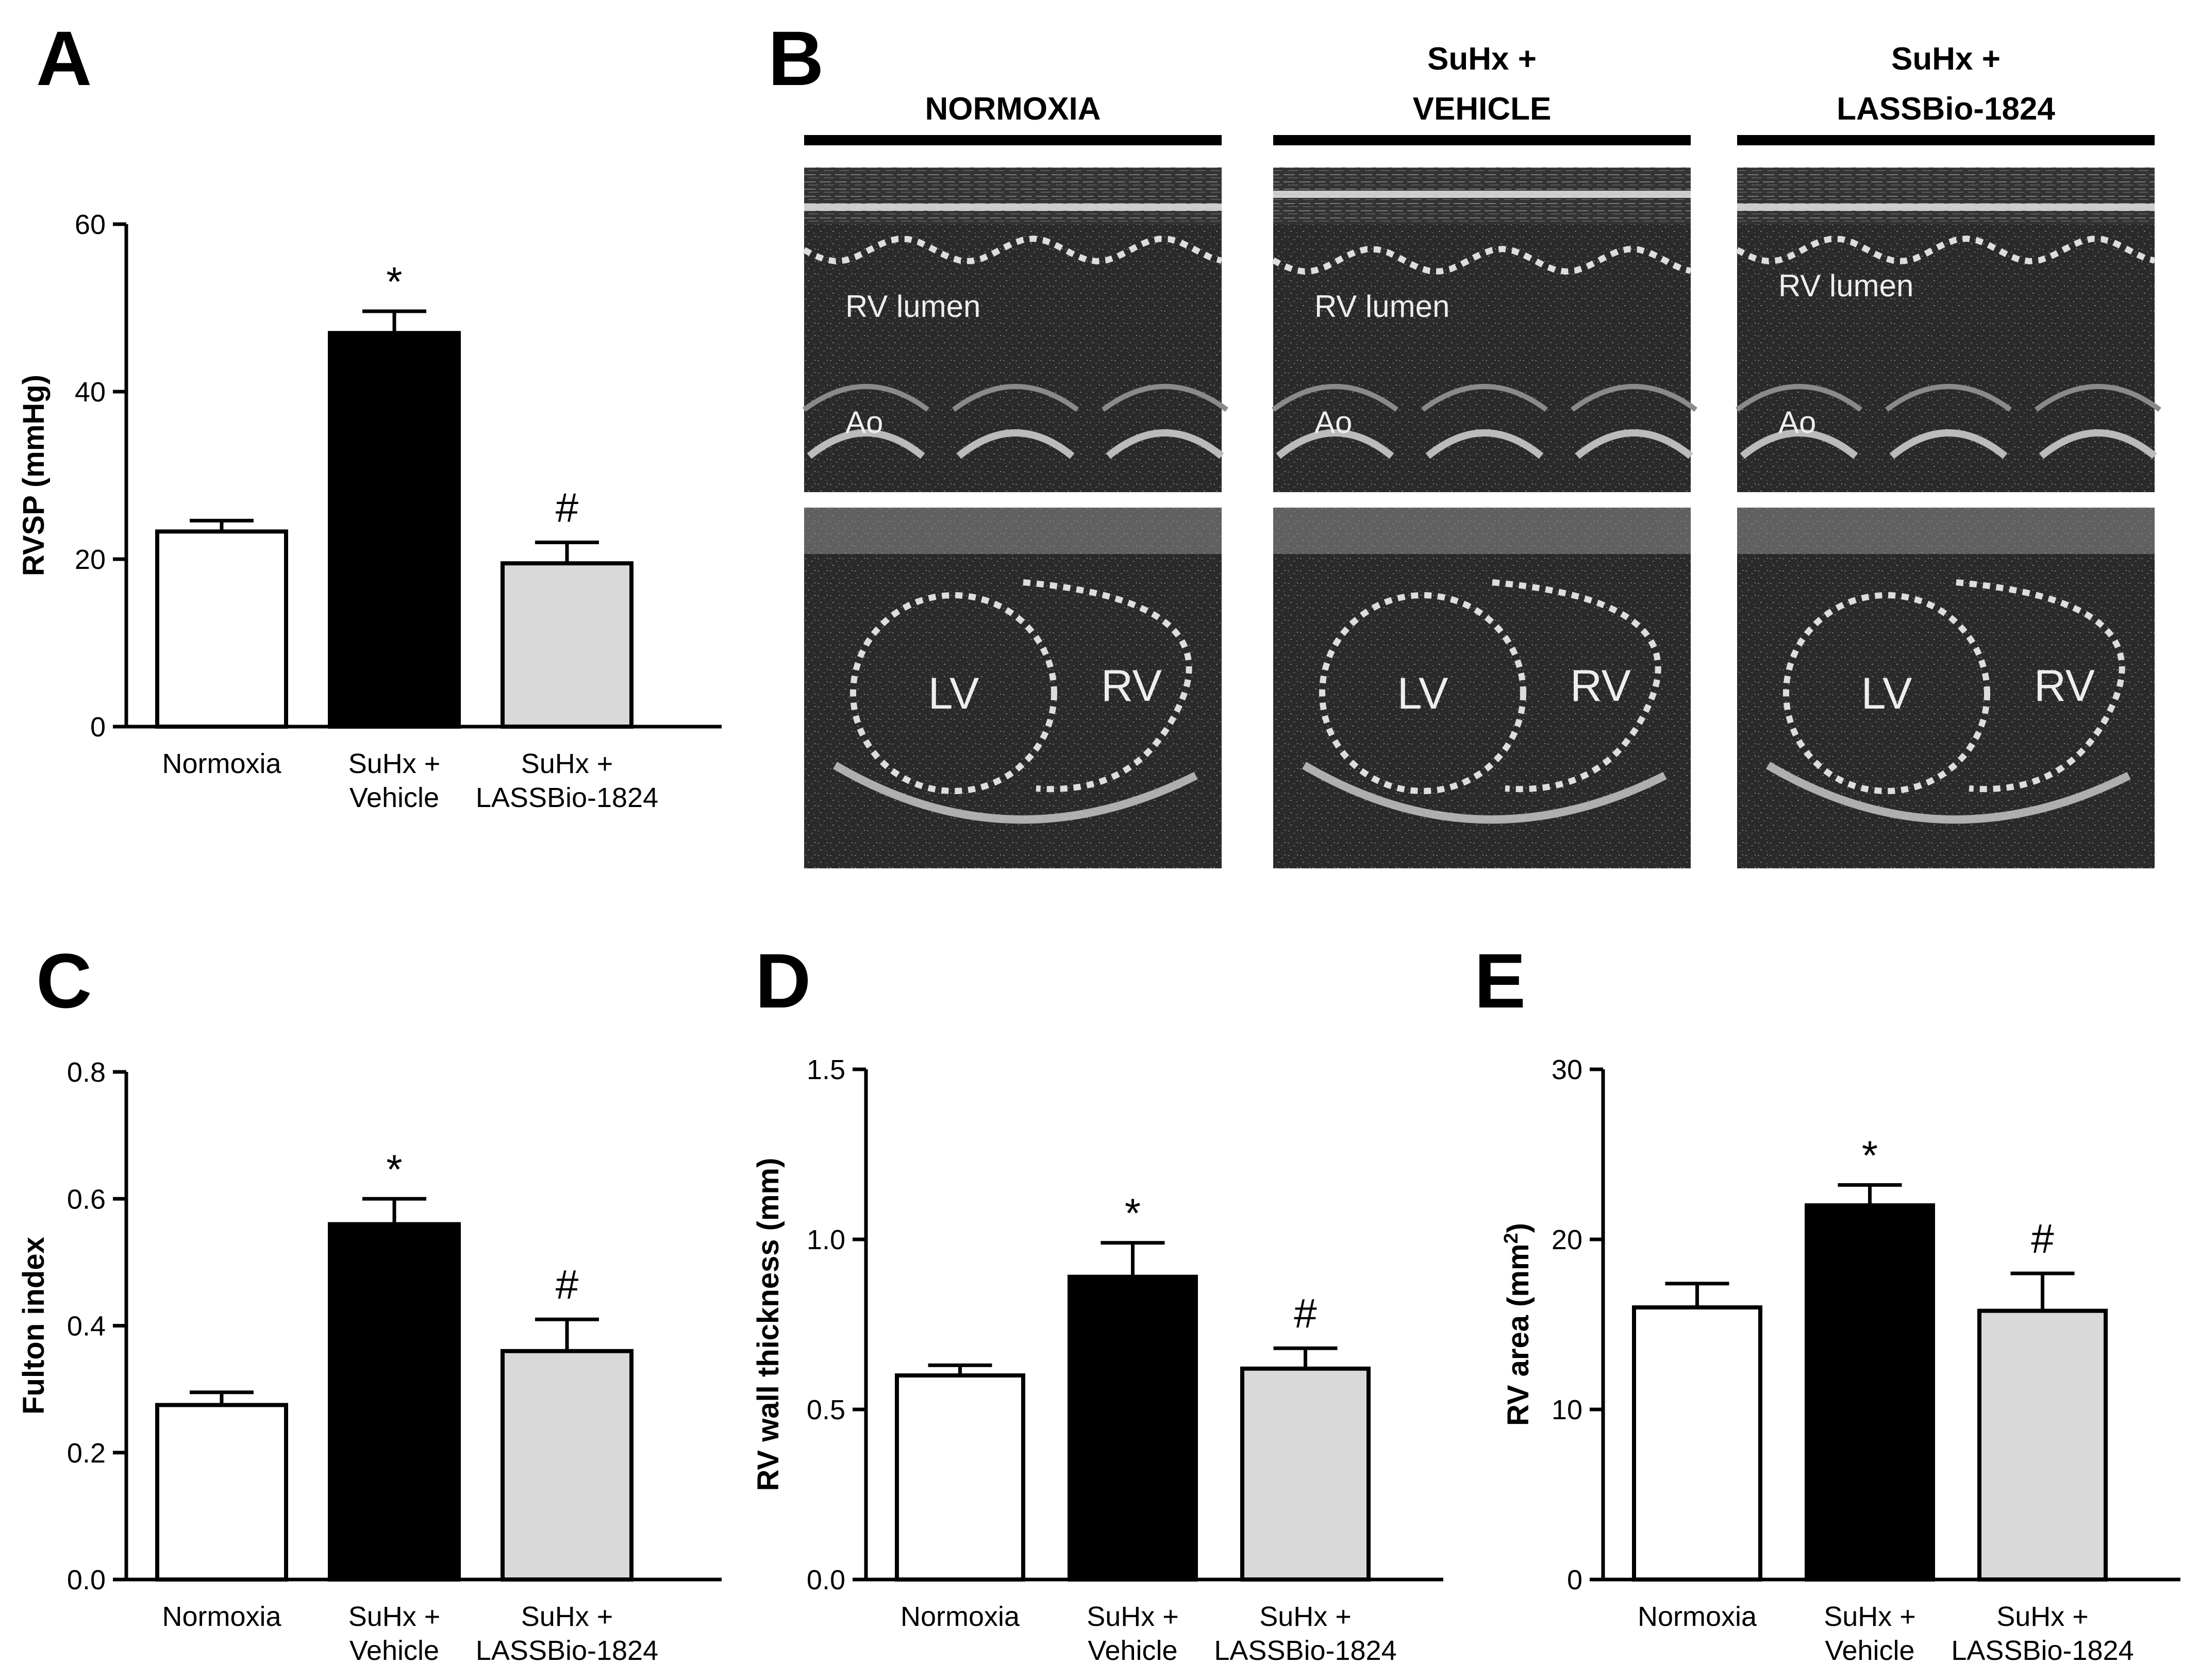 The width and height of the screenshot is (2200, 1680). Describe the element at coordinates (1500, 981) in the screenshot. I see `panel-letter-e: E` at that location.